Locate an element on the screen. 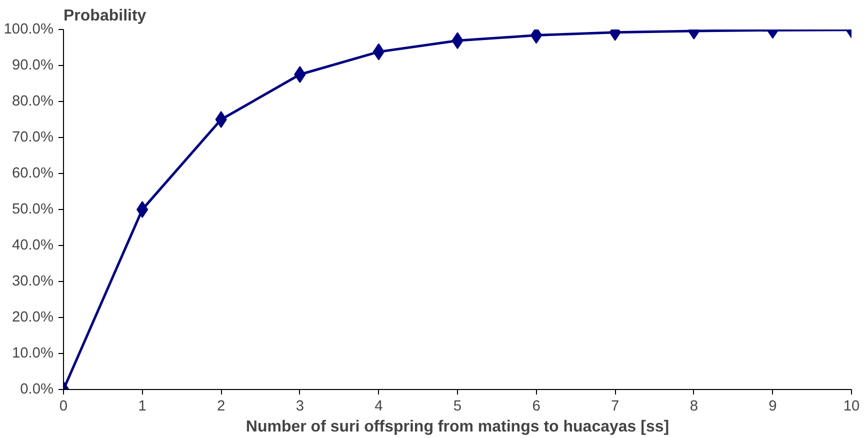 This screenshot has height=438, width=865. y-tick-label: 0.0% is located at coordinates (37, 390).